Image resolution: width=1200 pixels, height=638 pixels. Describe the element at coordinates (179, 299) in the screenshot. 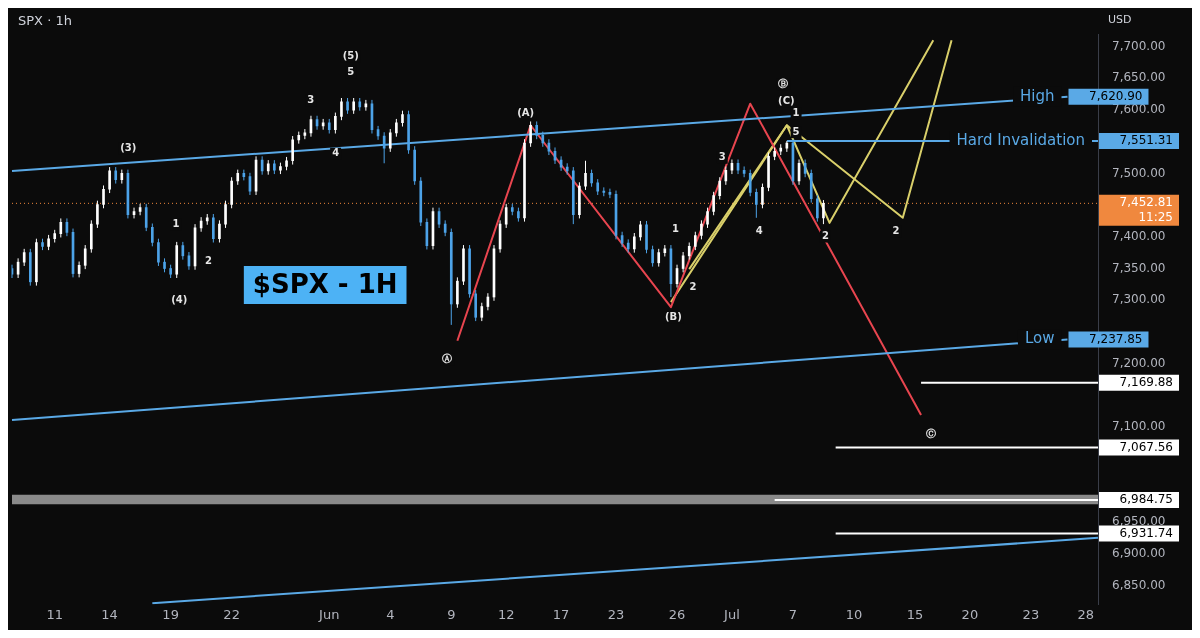

I see `annotation: (4)` at that location.